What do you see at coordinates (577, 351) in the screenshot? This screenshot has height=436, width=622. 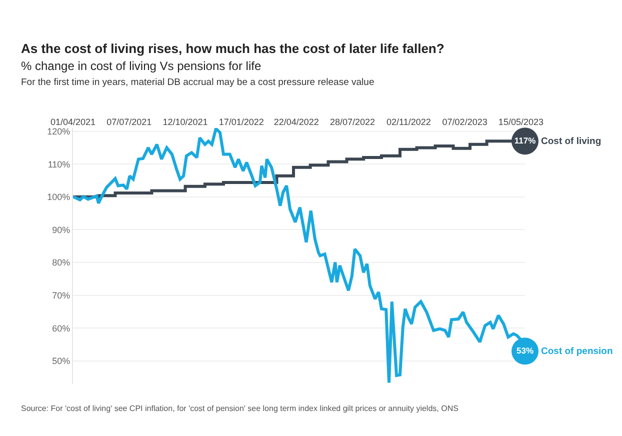 I see `series-label: Cost of pension` at bounding box center [577, 351].